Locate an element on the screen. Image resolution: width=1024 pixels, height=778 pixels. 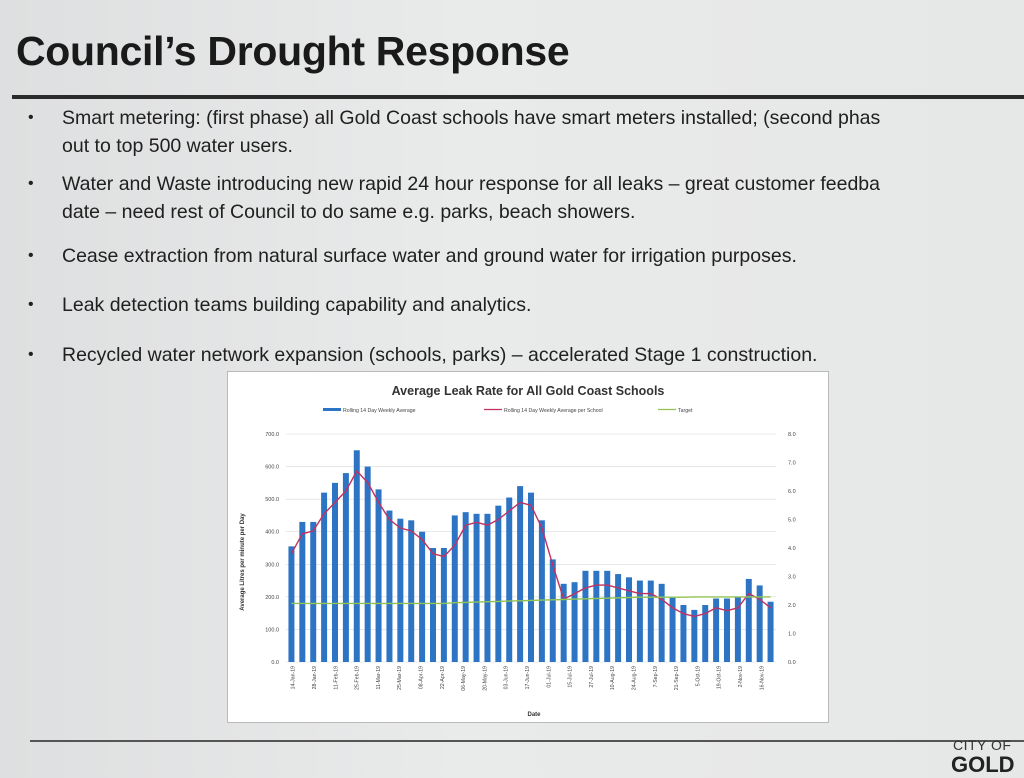
legend-swatch-bar is located at coordinates (332, 409).